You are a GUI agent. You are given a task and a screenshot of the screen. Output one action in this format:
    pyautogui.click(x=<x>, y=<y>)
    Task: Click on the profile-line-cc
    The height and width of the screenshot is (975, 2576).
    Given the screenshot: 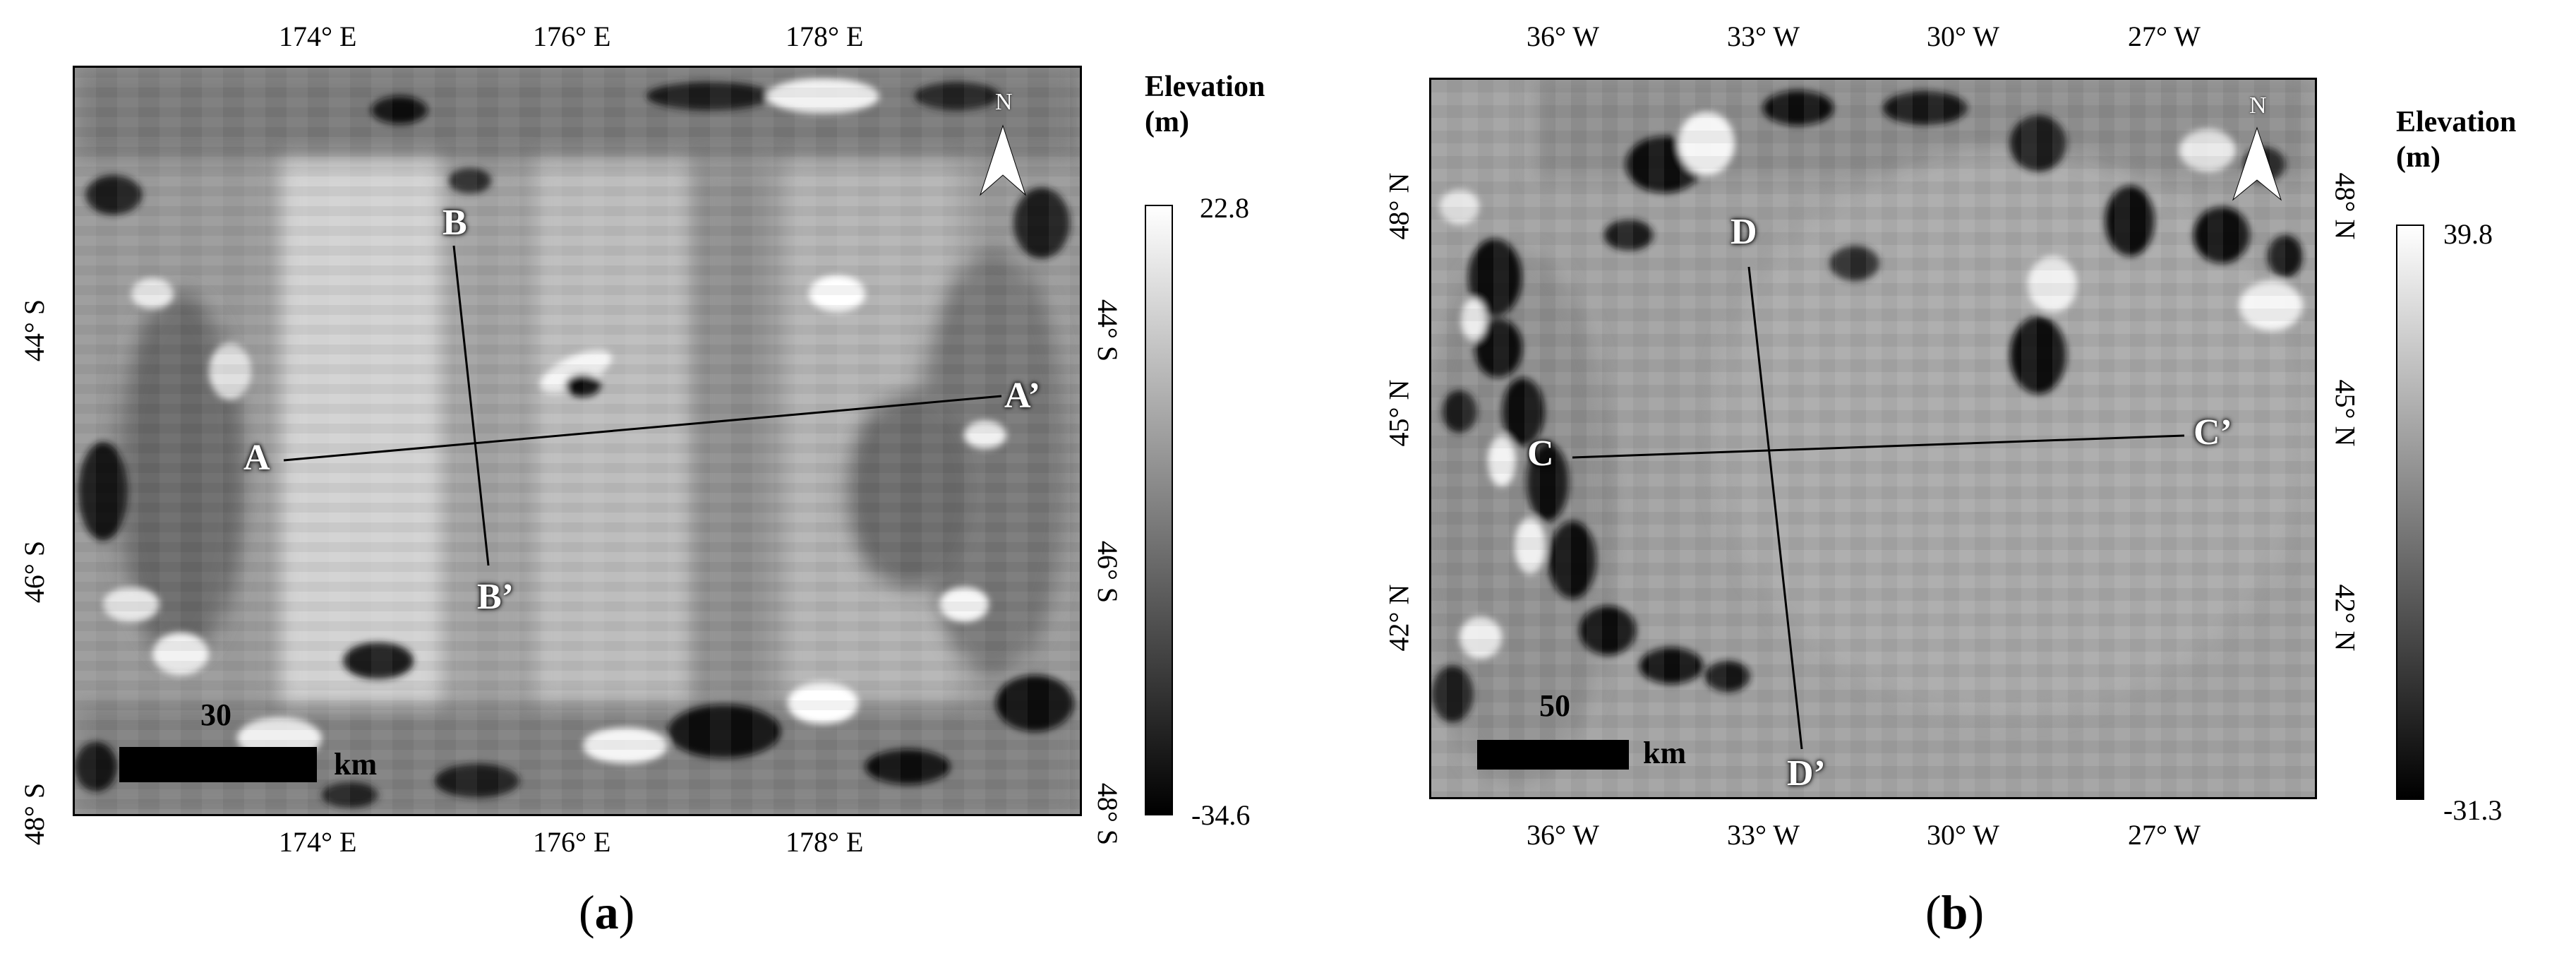 What is the action you would take?
    pyautogui.click(x=1878, y=446)
    